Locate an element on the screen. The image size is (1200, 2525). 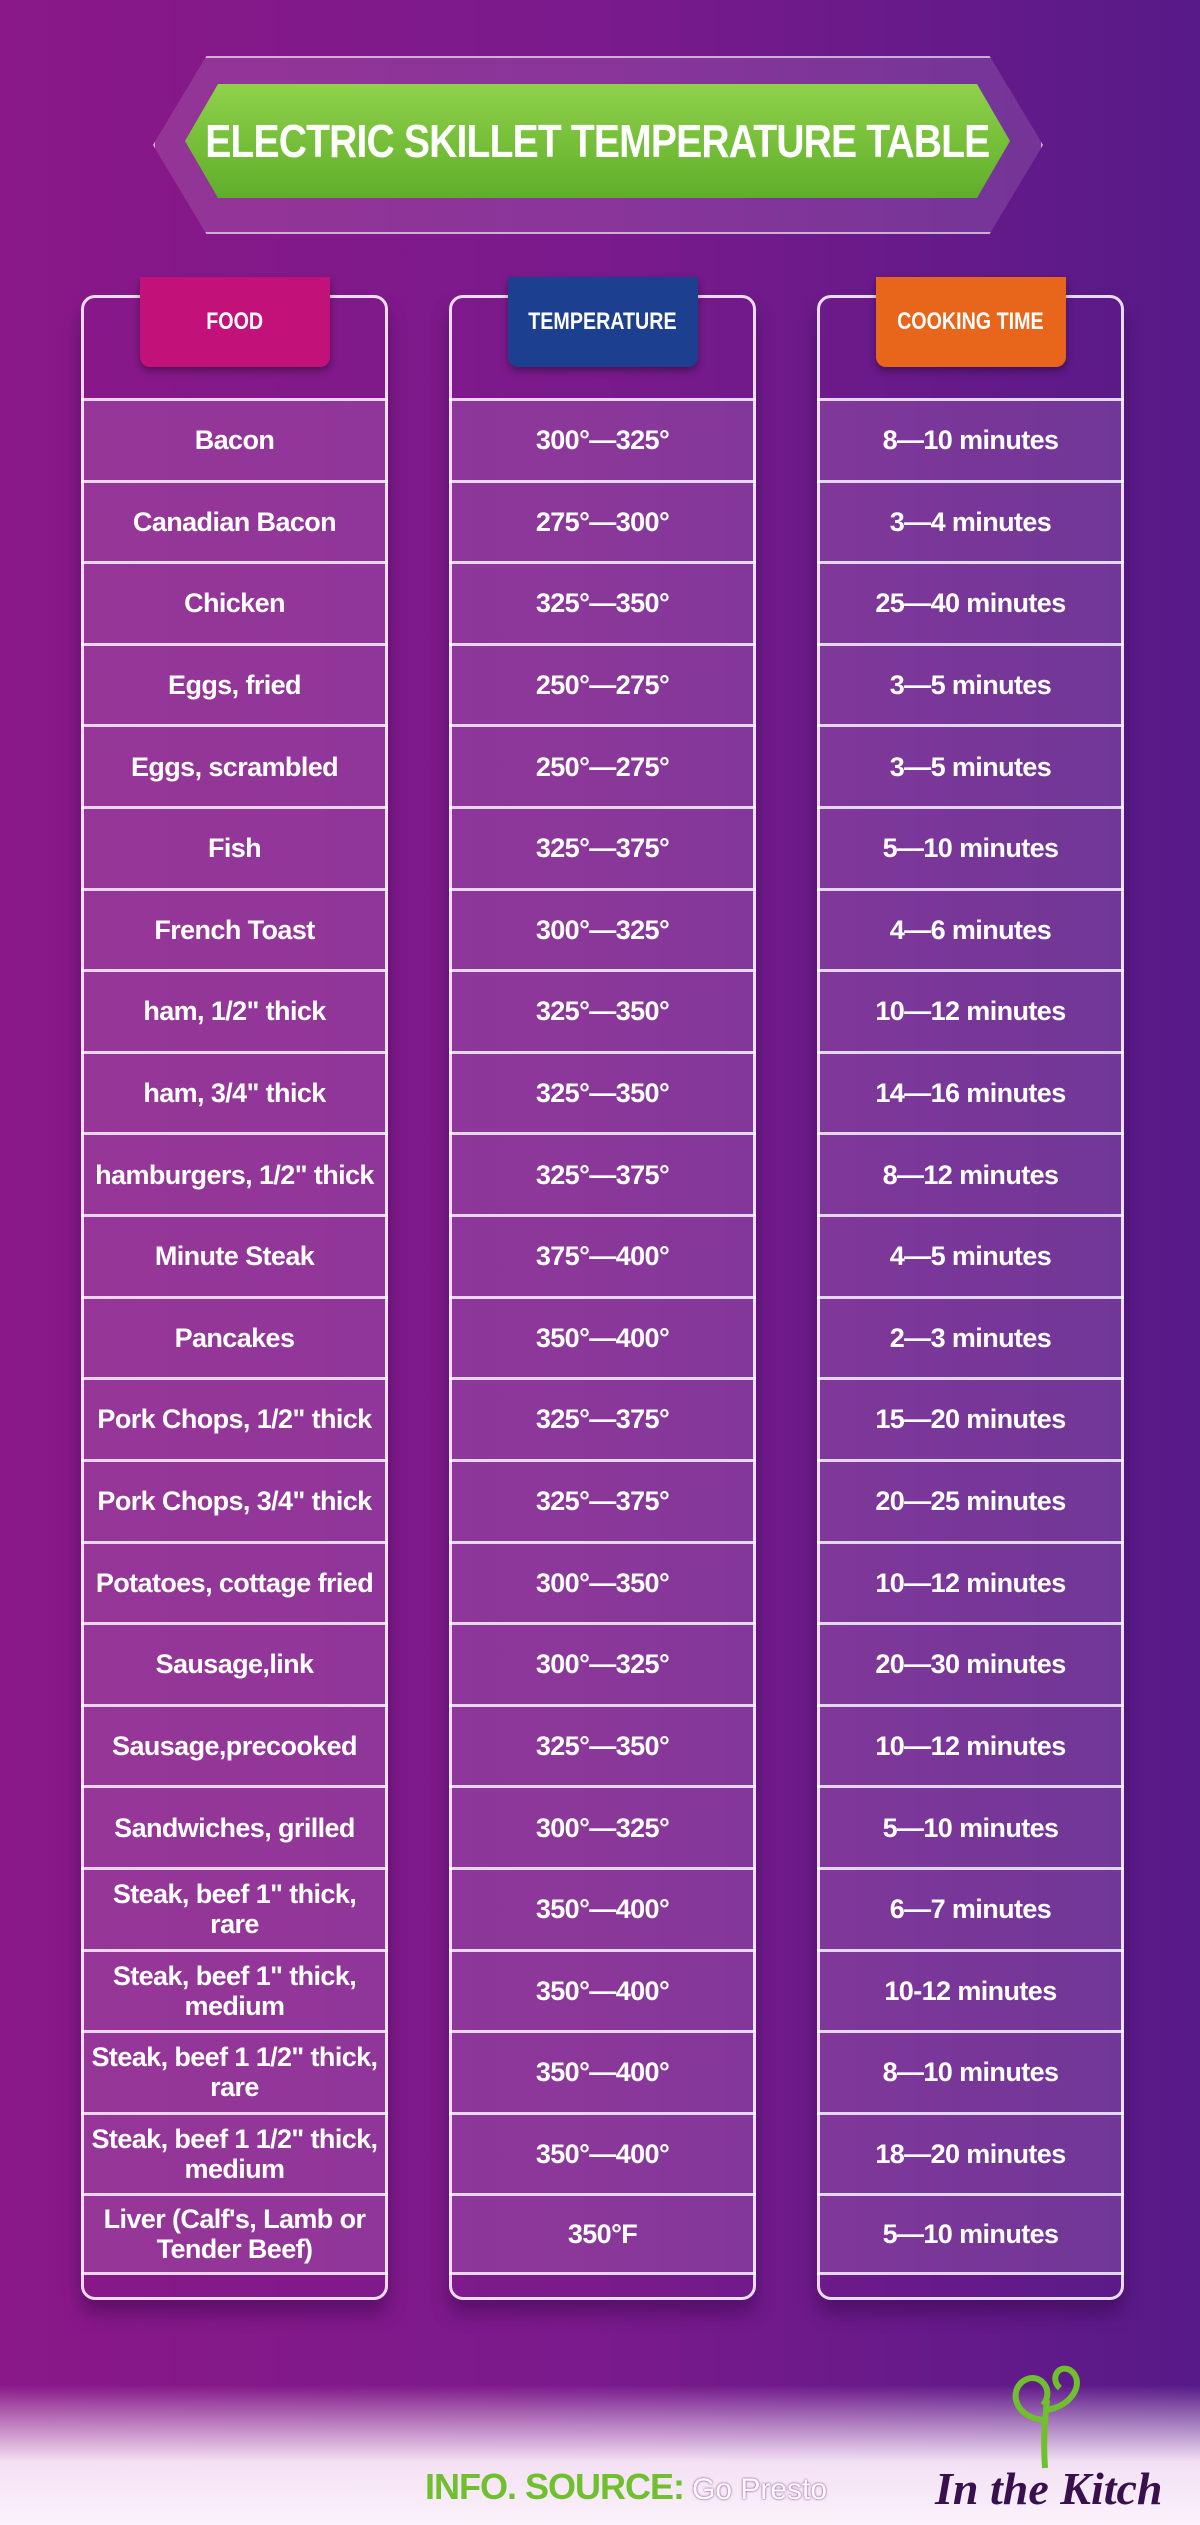
food-cell: Fish is located at coordinates (234, 847).